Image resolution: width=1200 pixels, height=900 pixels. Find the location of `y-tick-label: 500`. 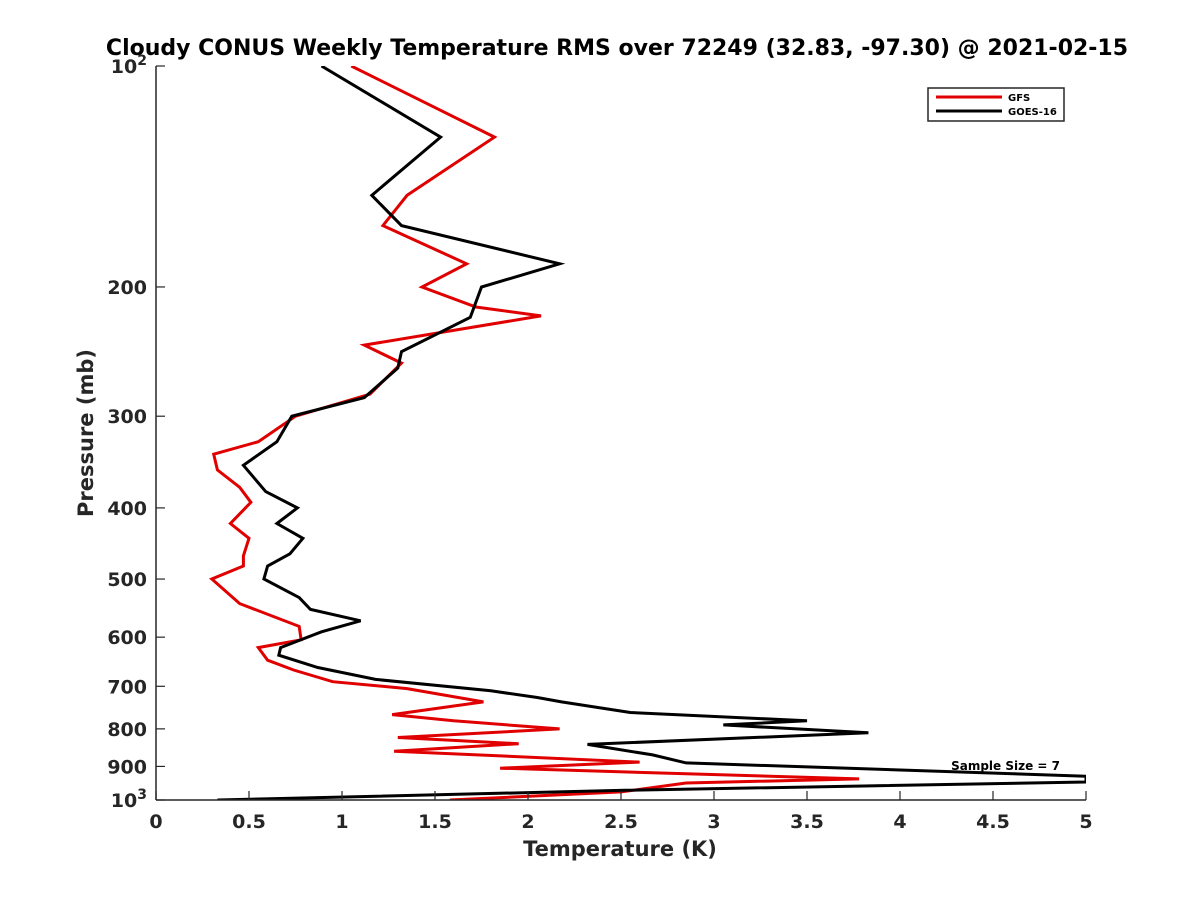

y-tick-label: 500 is located at coordinates (127, 580).